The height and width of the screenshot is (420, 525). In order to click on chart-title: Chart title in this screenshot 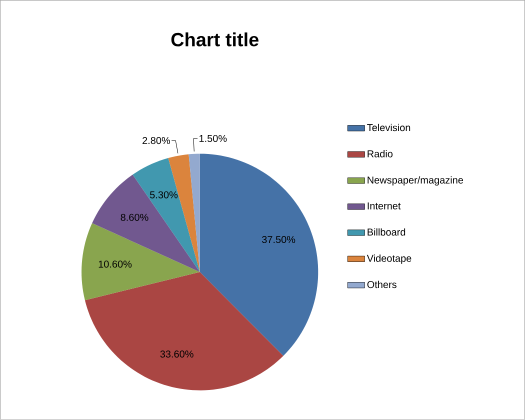, I will do `click(214, 39)`.